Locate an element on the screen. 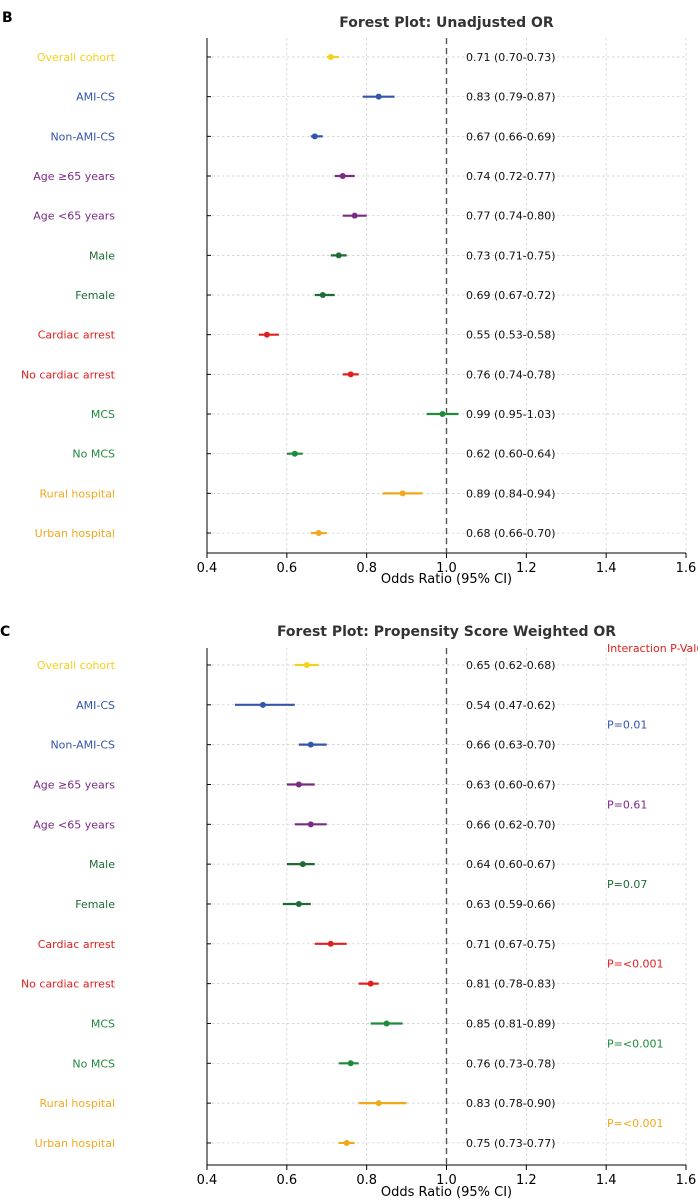 The width and height of the screenshot is (698, 1200). or-ci-text: 0.89 (0.84-0.94) is located at coordinates (511, 493).